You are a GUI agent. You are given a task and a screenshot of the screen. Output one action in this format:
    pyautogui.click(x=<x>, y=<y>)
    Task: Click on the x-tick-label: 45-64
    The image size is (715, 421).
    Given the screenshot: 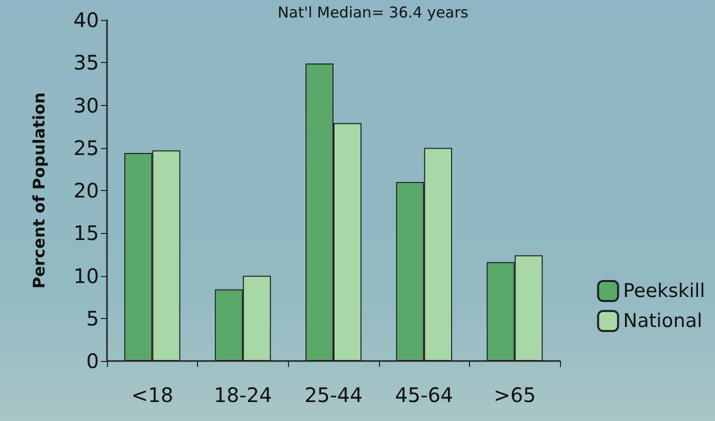 What is the action you would take?
    pyautogui.click(x=424, y=395)
    